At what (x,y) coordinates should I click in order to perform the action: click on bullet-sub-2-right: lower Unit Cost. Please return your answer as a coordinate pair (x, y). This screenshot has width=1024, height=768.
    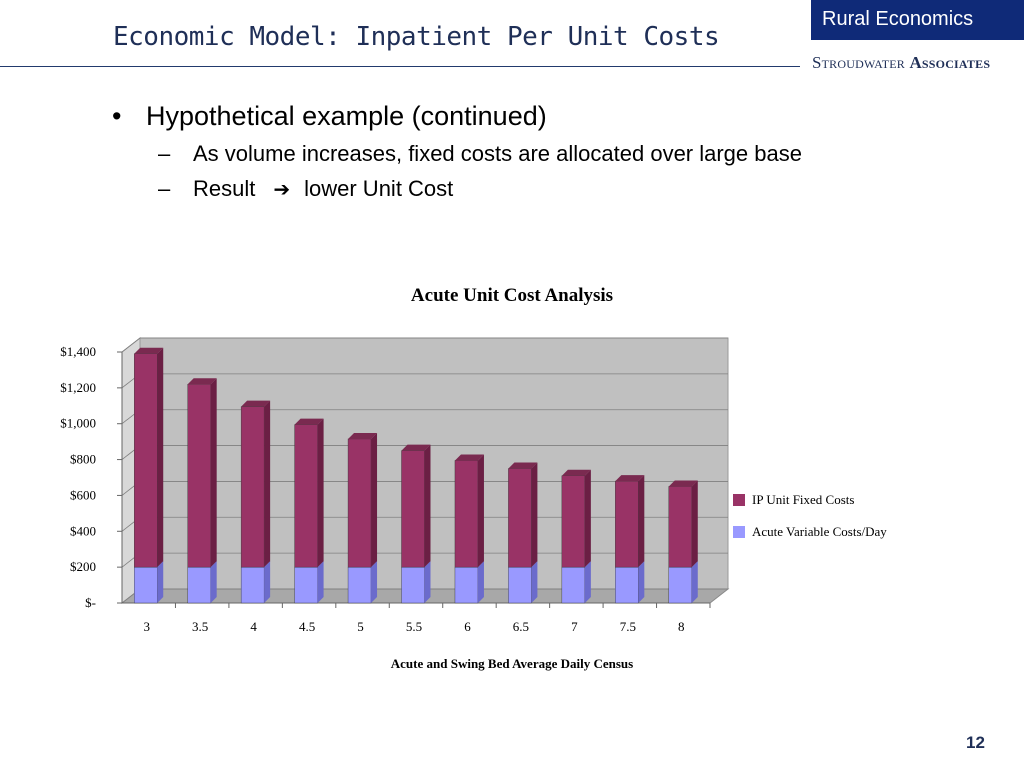
    Looking at the image, I should click on (379, 188).